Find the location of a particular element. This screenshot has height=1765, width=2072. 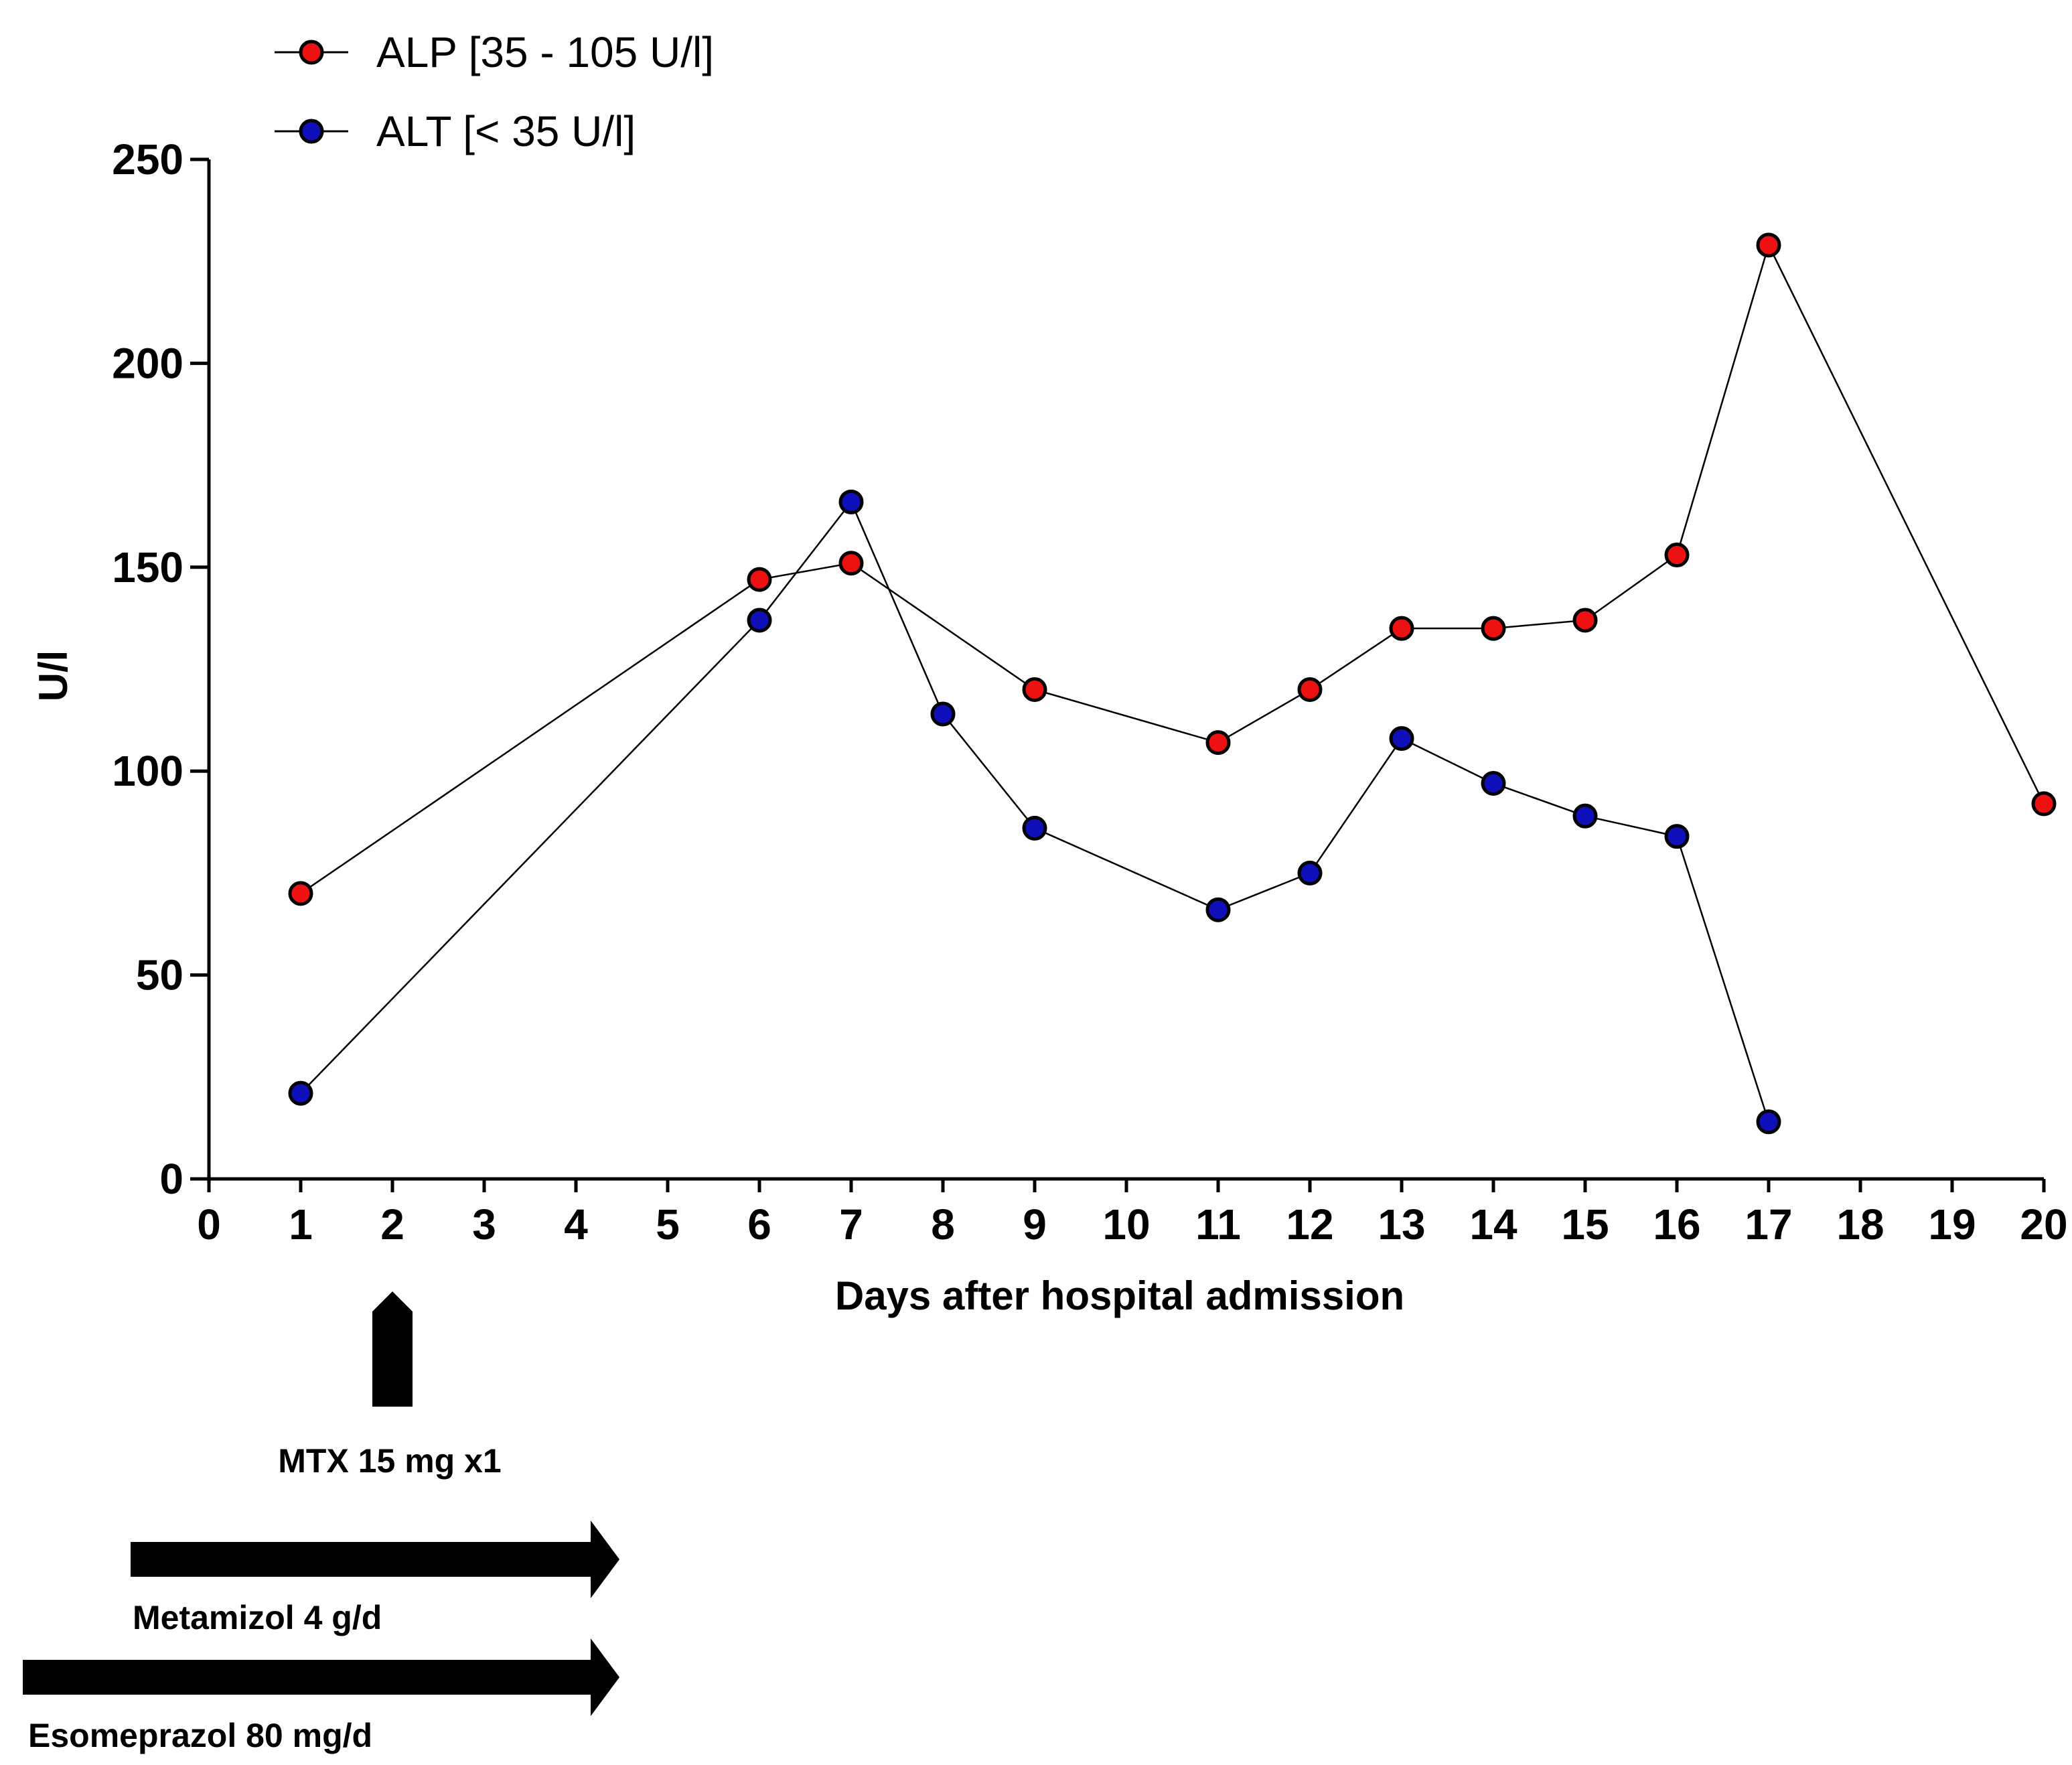

y-tick-label: 100 is located at coordinates (147, 771).